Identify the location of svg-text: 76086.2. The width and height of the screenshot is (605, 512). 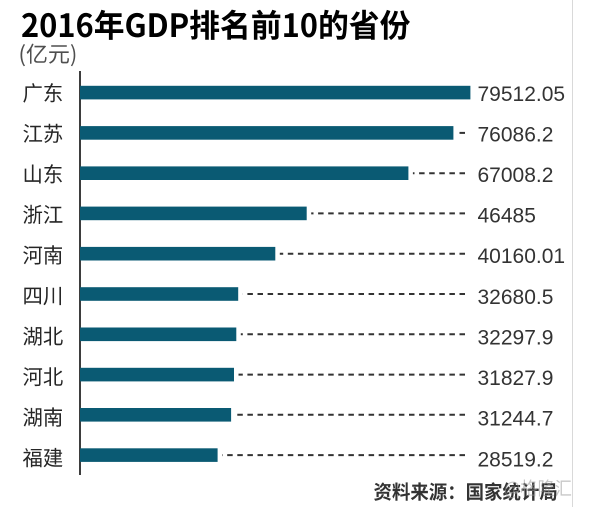
(516, 134).